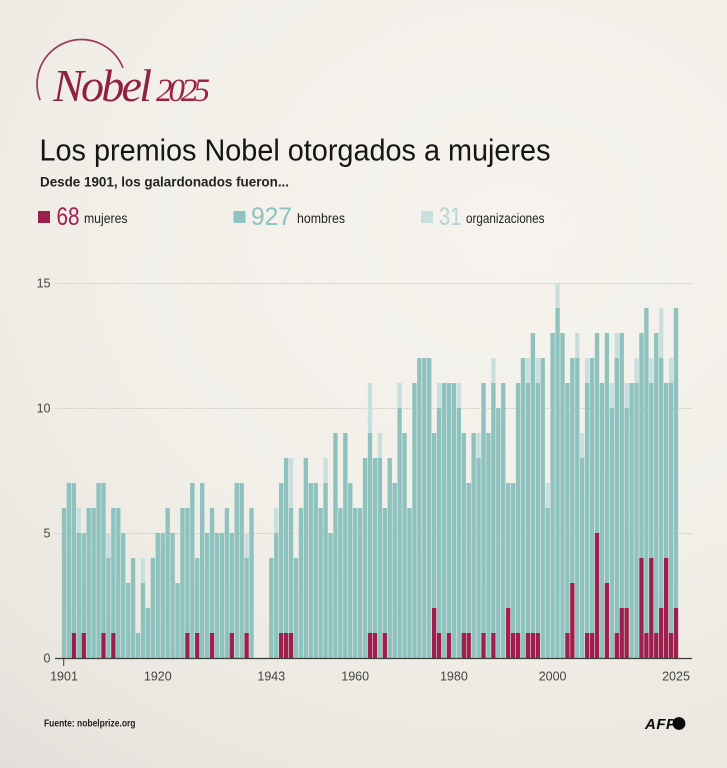 The width and height of the screenshot is (727, 768). I want to click on svg-text: Fuente: nobelprize.org, so click(90, 724).